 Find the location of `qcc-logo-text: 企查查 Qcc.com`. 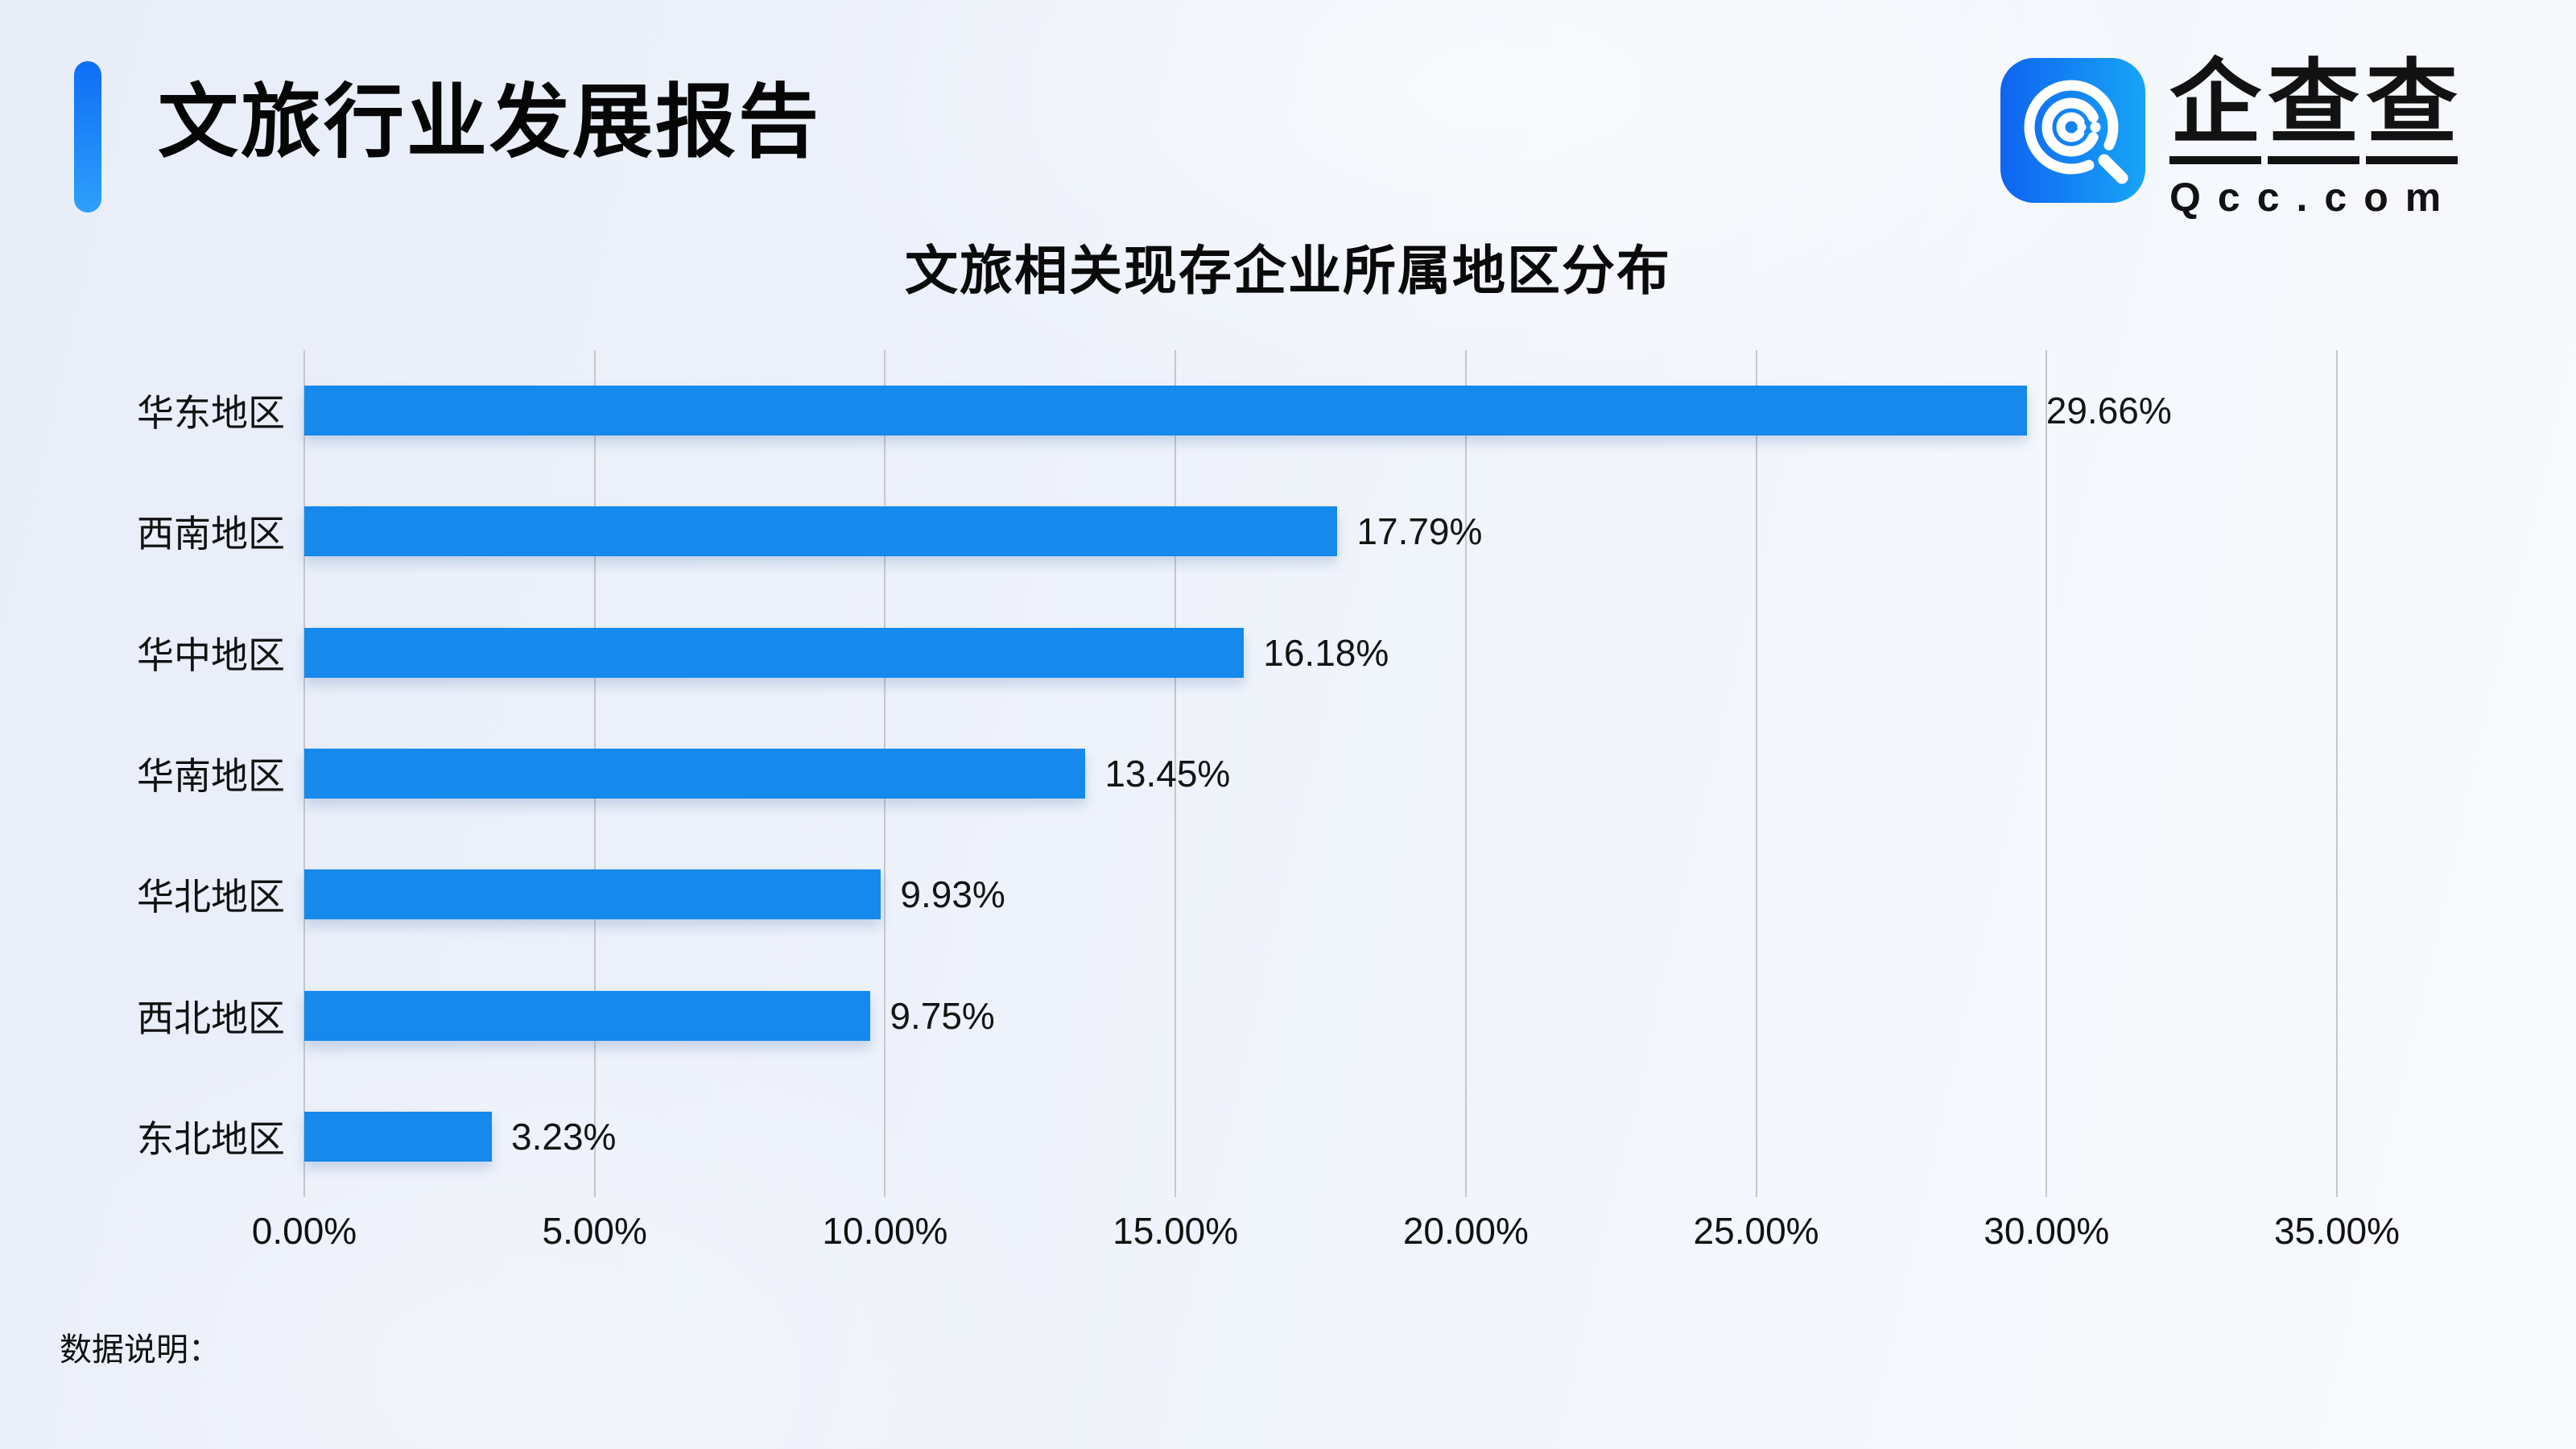

qcc-logo-text: 企查查 Qcc.com is located at coordinates (2313, 139).